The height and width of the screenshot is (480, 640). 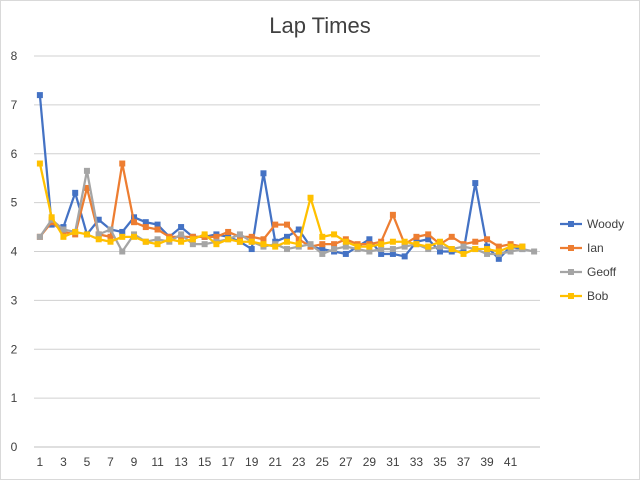 I want to click on legend-marker-ian, so click(x=571, y=248).